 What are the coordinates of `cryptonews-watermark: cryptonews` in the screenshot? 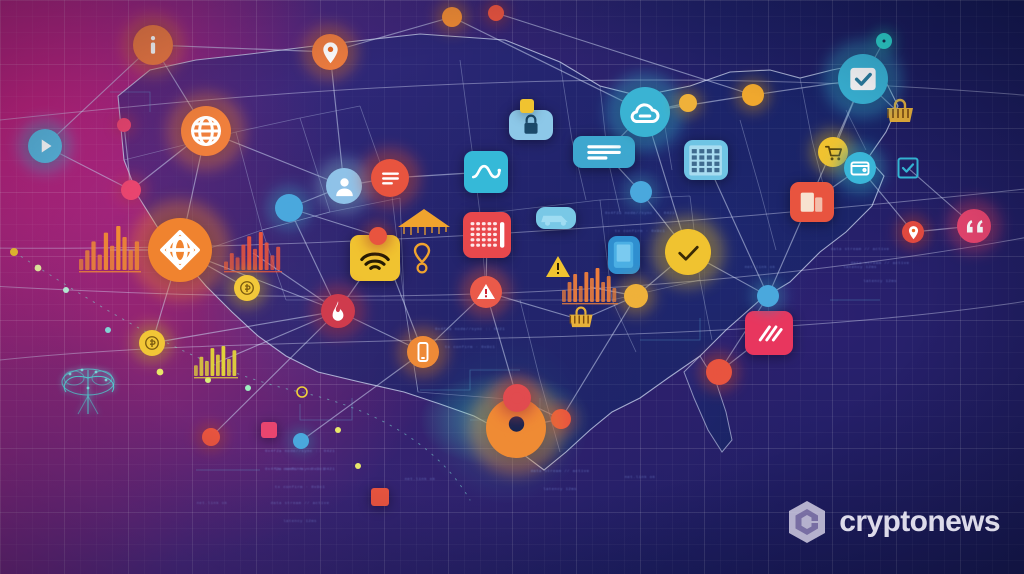 It's located at (894, 522).